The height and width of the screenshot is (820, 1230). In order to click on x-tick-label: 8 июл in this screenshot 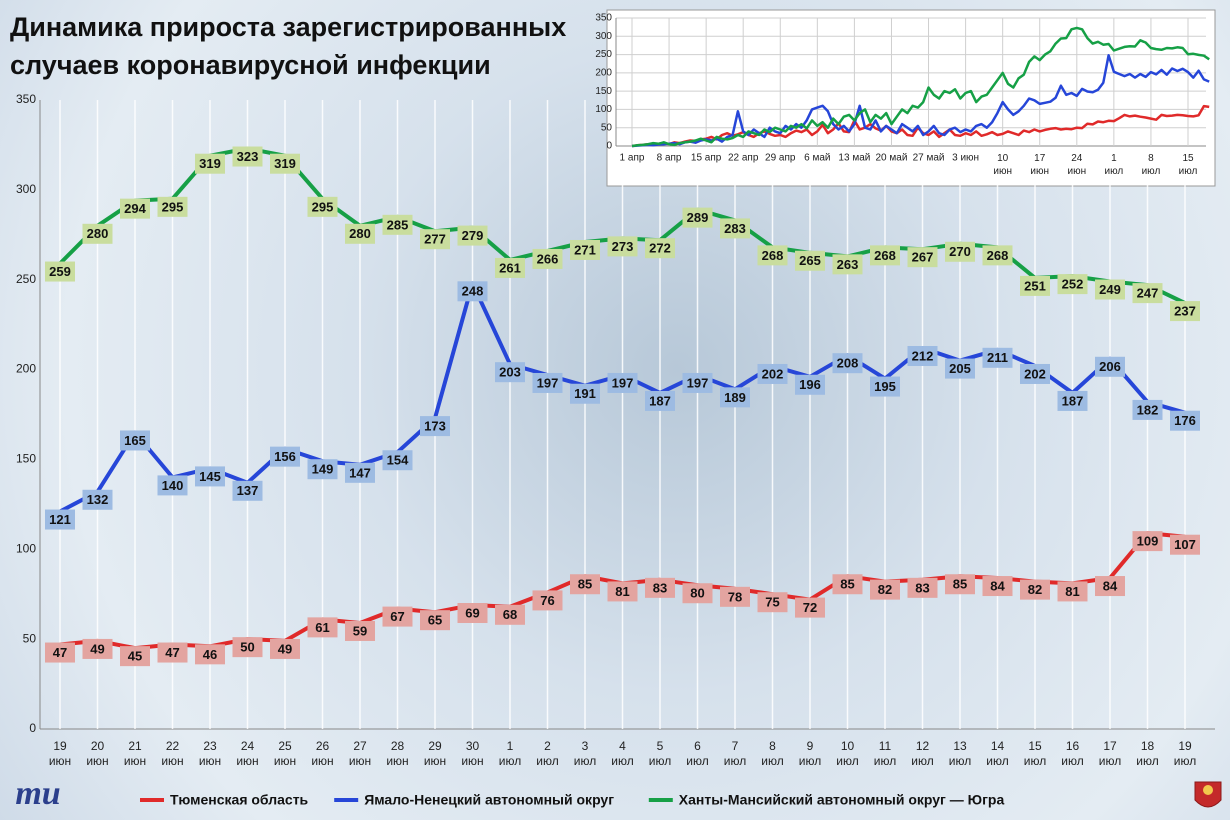, I will do `click(1151, 165)`.